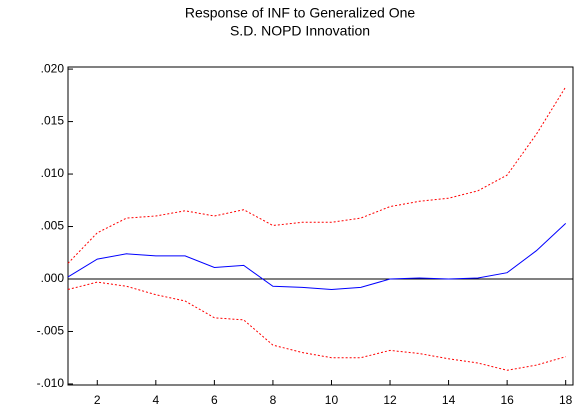 The width and height of the screenshot is (577, 415). What do you see at coordinates (449, 400) in the screenshot?
I see `x-tick-label: 14` at bounding box center [449, 400].